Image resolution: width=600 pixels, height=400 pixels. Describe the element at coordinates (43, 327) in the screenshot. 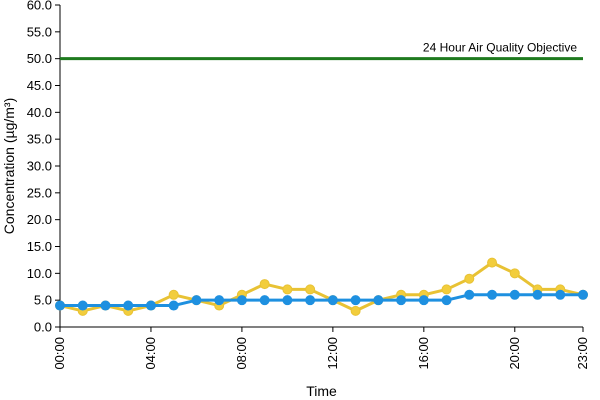

I see `y-tick-label: 0.0` at that location.